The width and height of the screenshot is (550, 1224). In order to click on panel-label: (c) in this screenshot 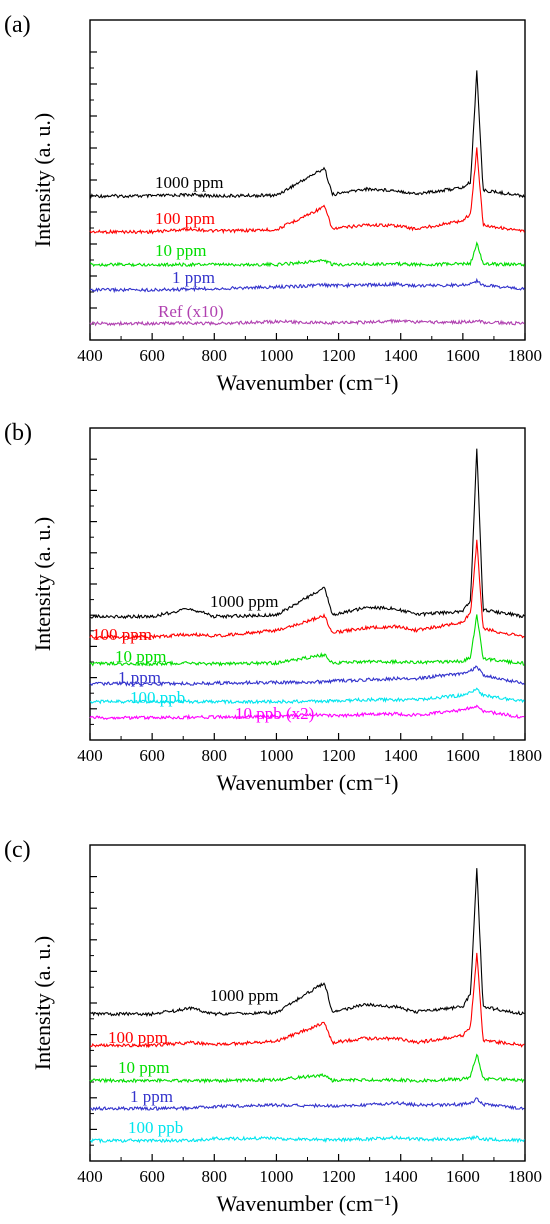, I will do `click(17, 850)`.